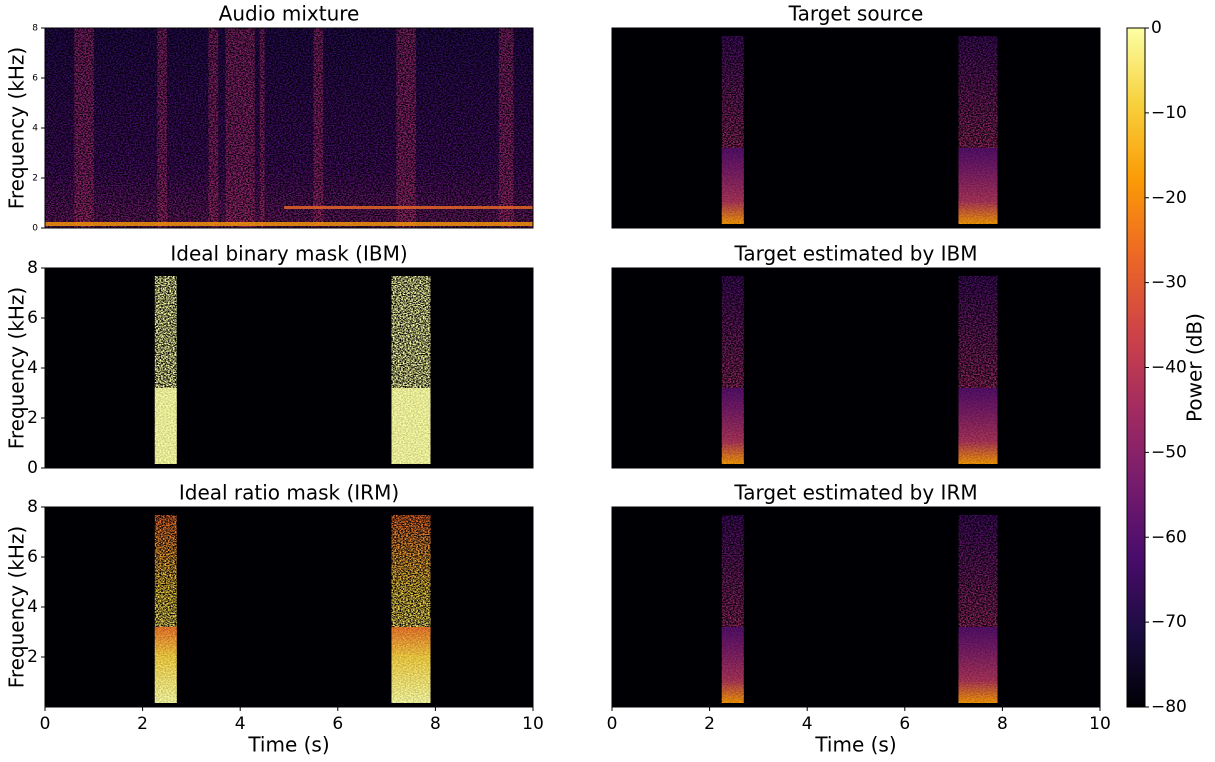 The height and width of the screenshot is (762, 1215). I want to click on panel-title: Ideal binary mask (IBM), so click(288, 254).